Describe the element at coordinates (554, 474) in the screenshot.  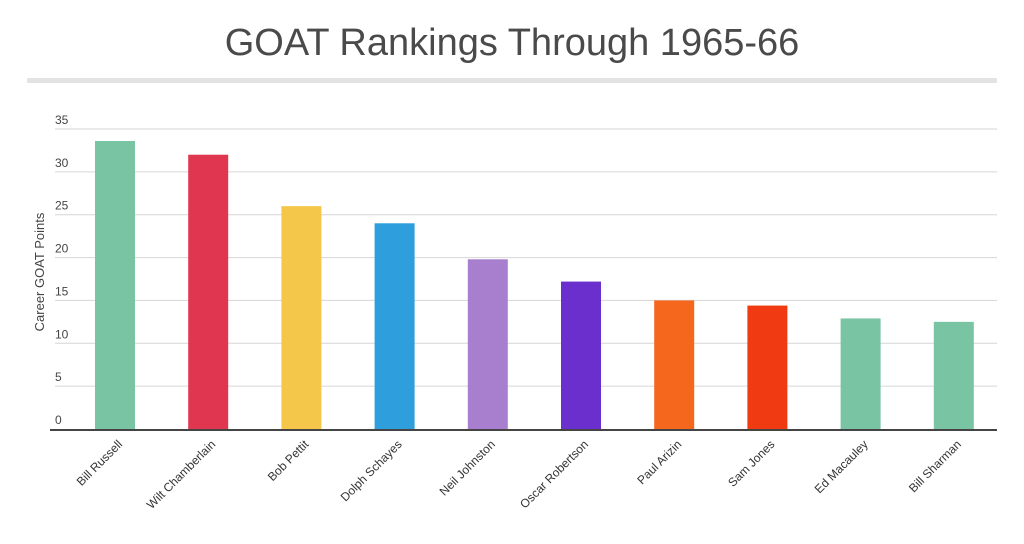
I see `x-tick-label: Oscar Robertson` at that location.